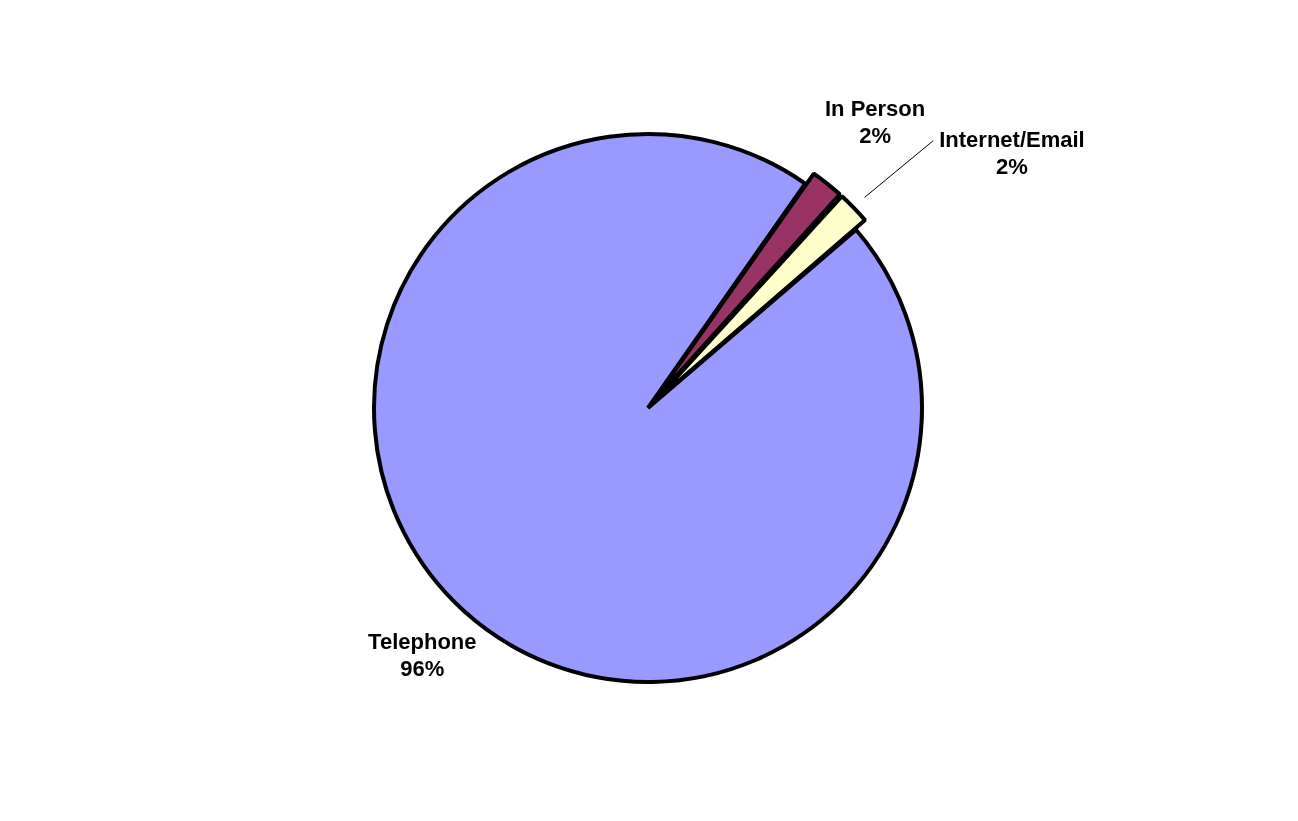  I want to click on slice-label: Telephone, so click(422, 642).